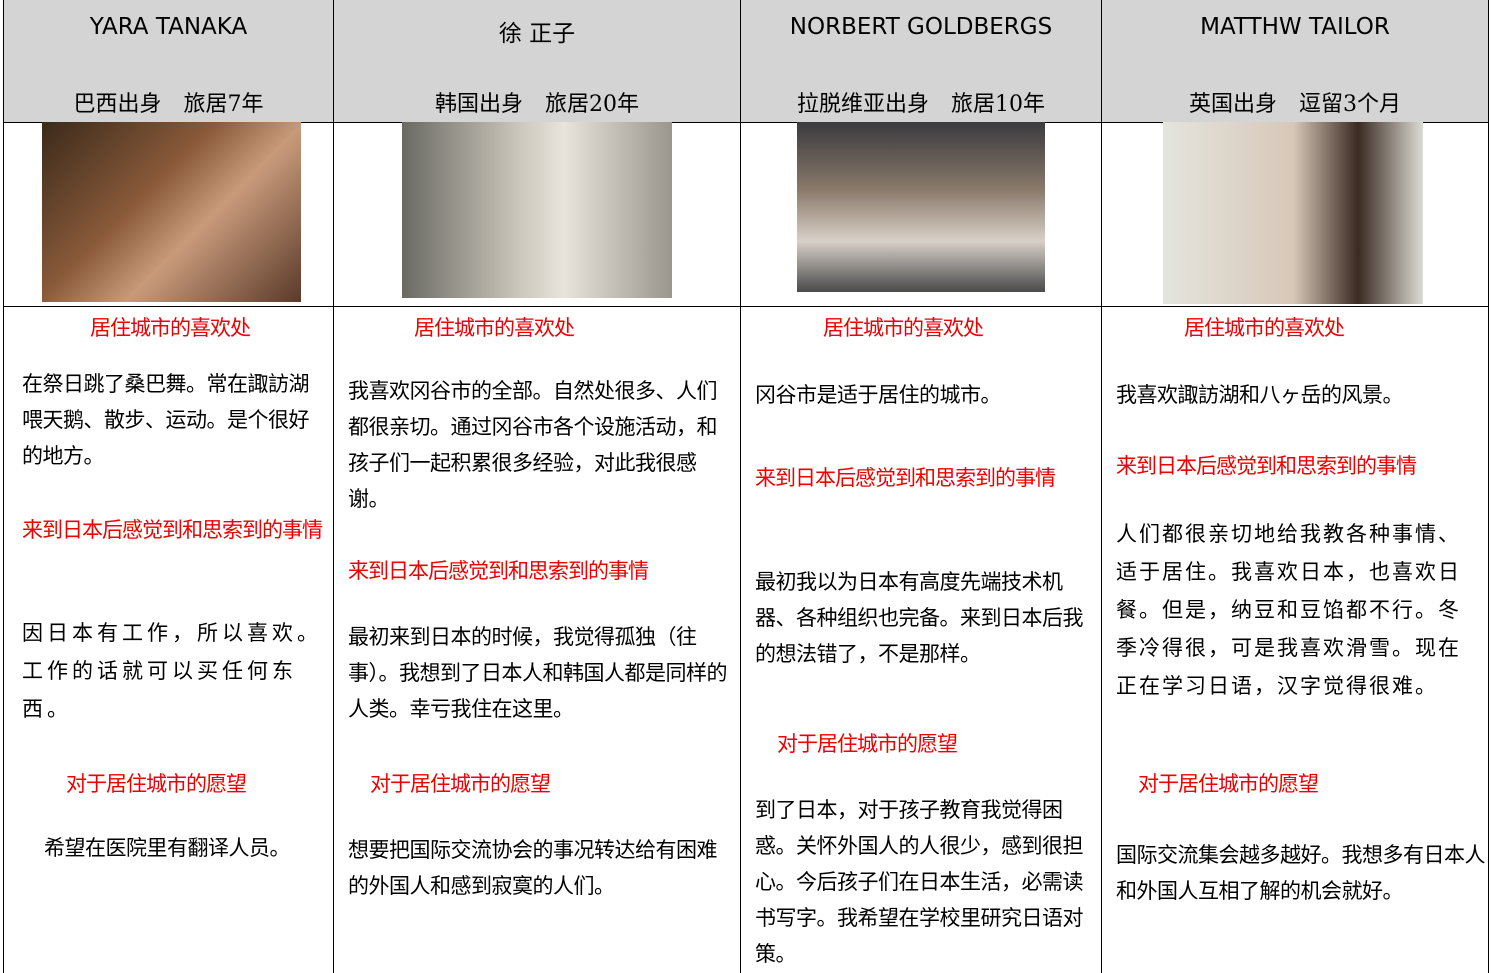 This screenshot has width=1491, height=973. What do you see at coordinates (168, 61) in the screenshot?
I see `header-cell: YARA TANAKA 巴西出身 旅居7年` at bounding box center [168, 61].